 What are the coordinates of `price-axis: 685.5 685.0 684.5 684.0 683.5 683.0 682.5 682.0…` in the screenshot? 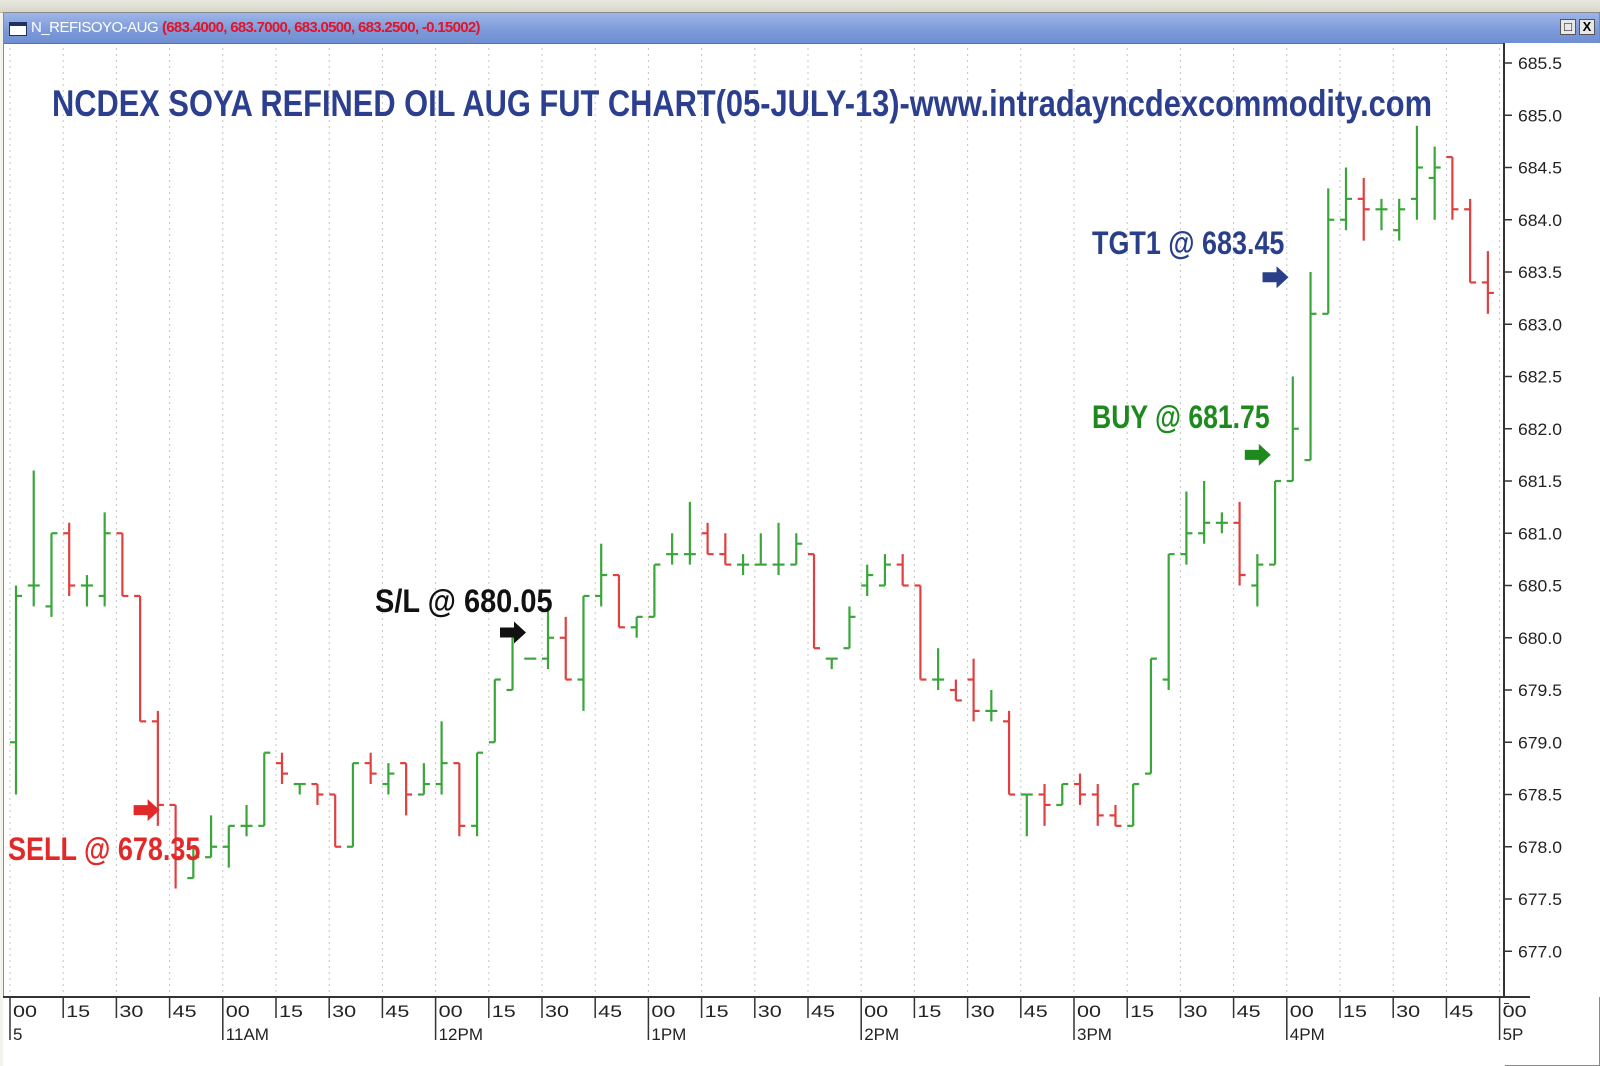 It's located at (1533, 529).